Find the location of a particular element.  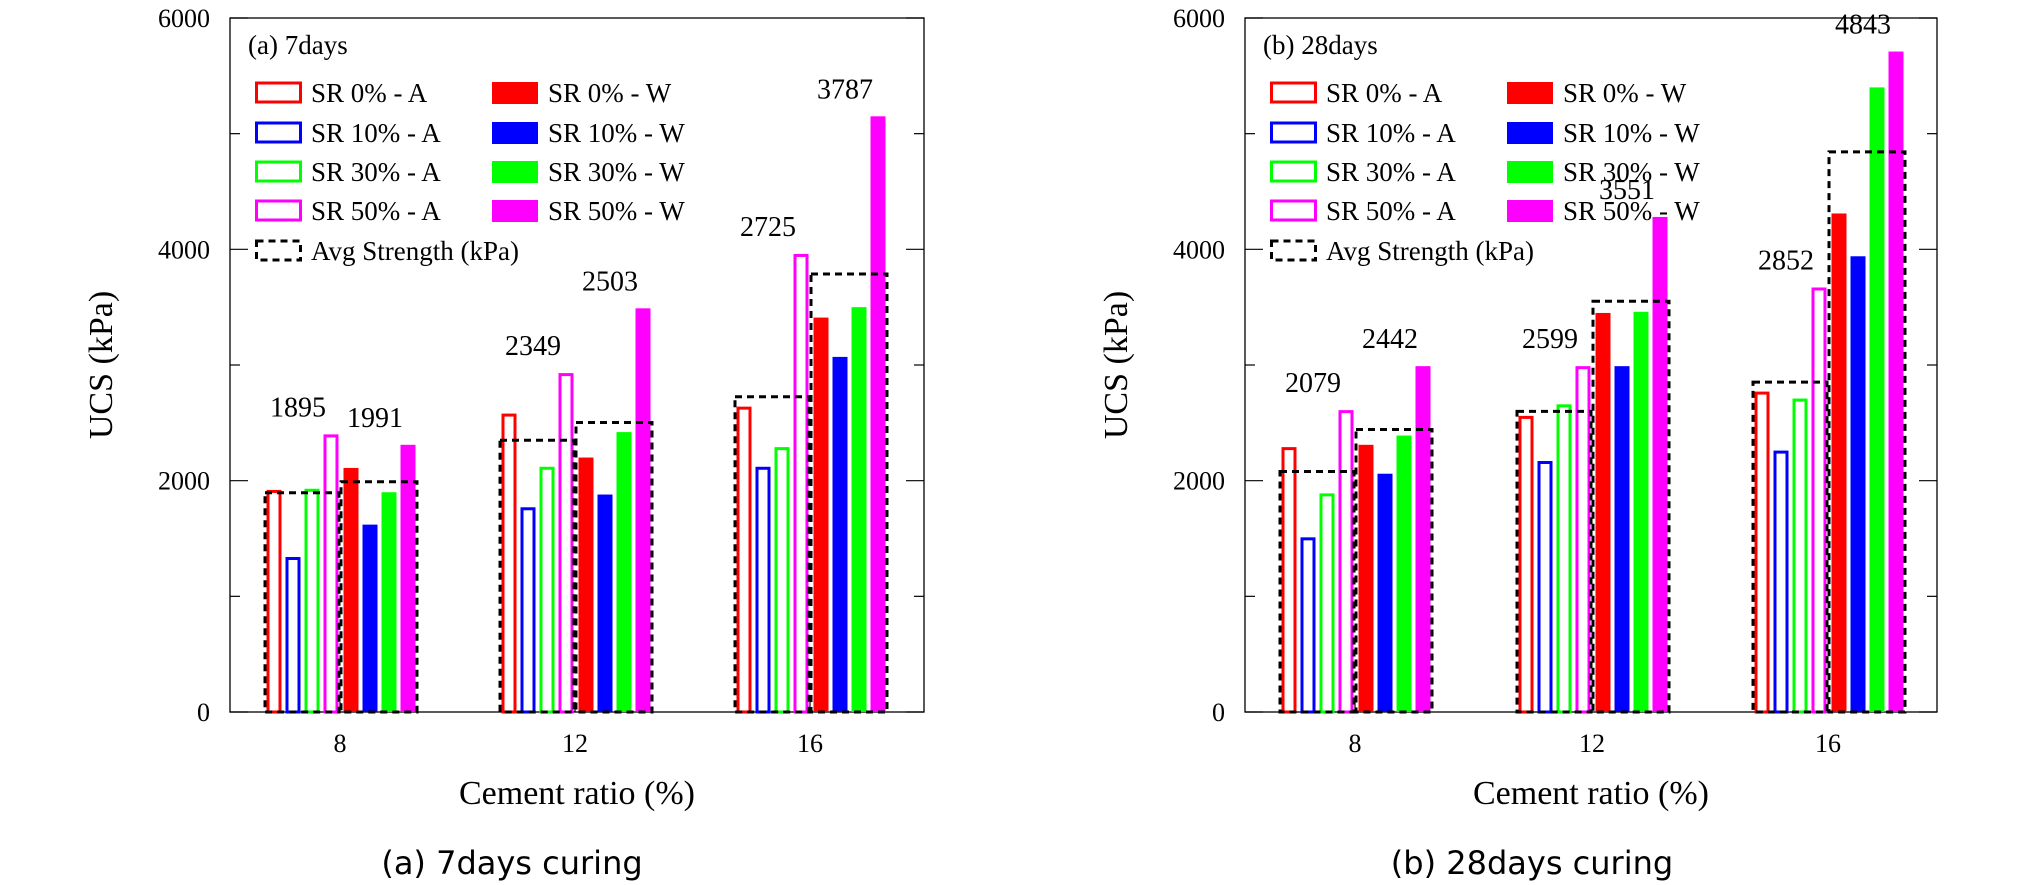

value-label: 2079 is located at coordinates (1313, 383).